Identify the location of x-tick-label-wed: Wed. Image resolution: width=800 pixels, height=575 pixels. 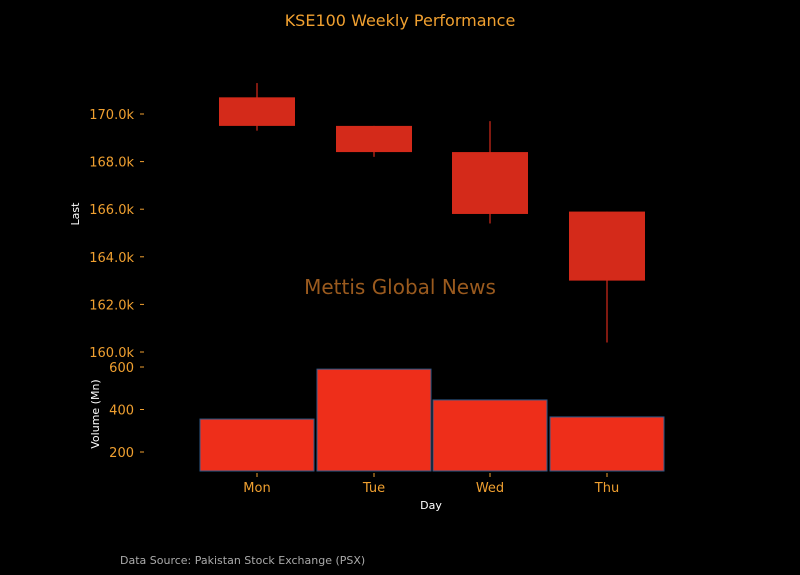
(490, 488).